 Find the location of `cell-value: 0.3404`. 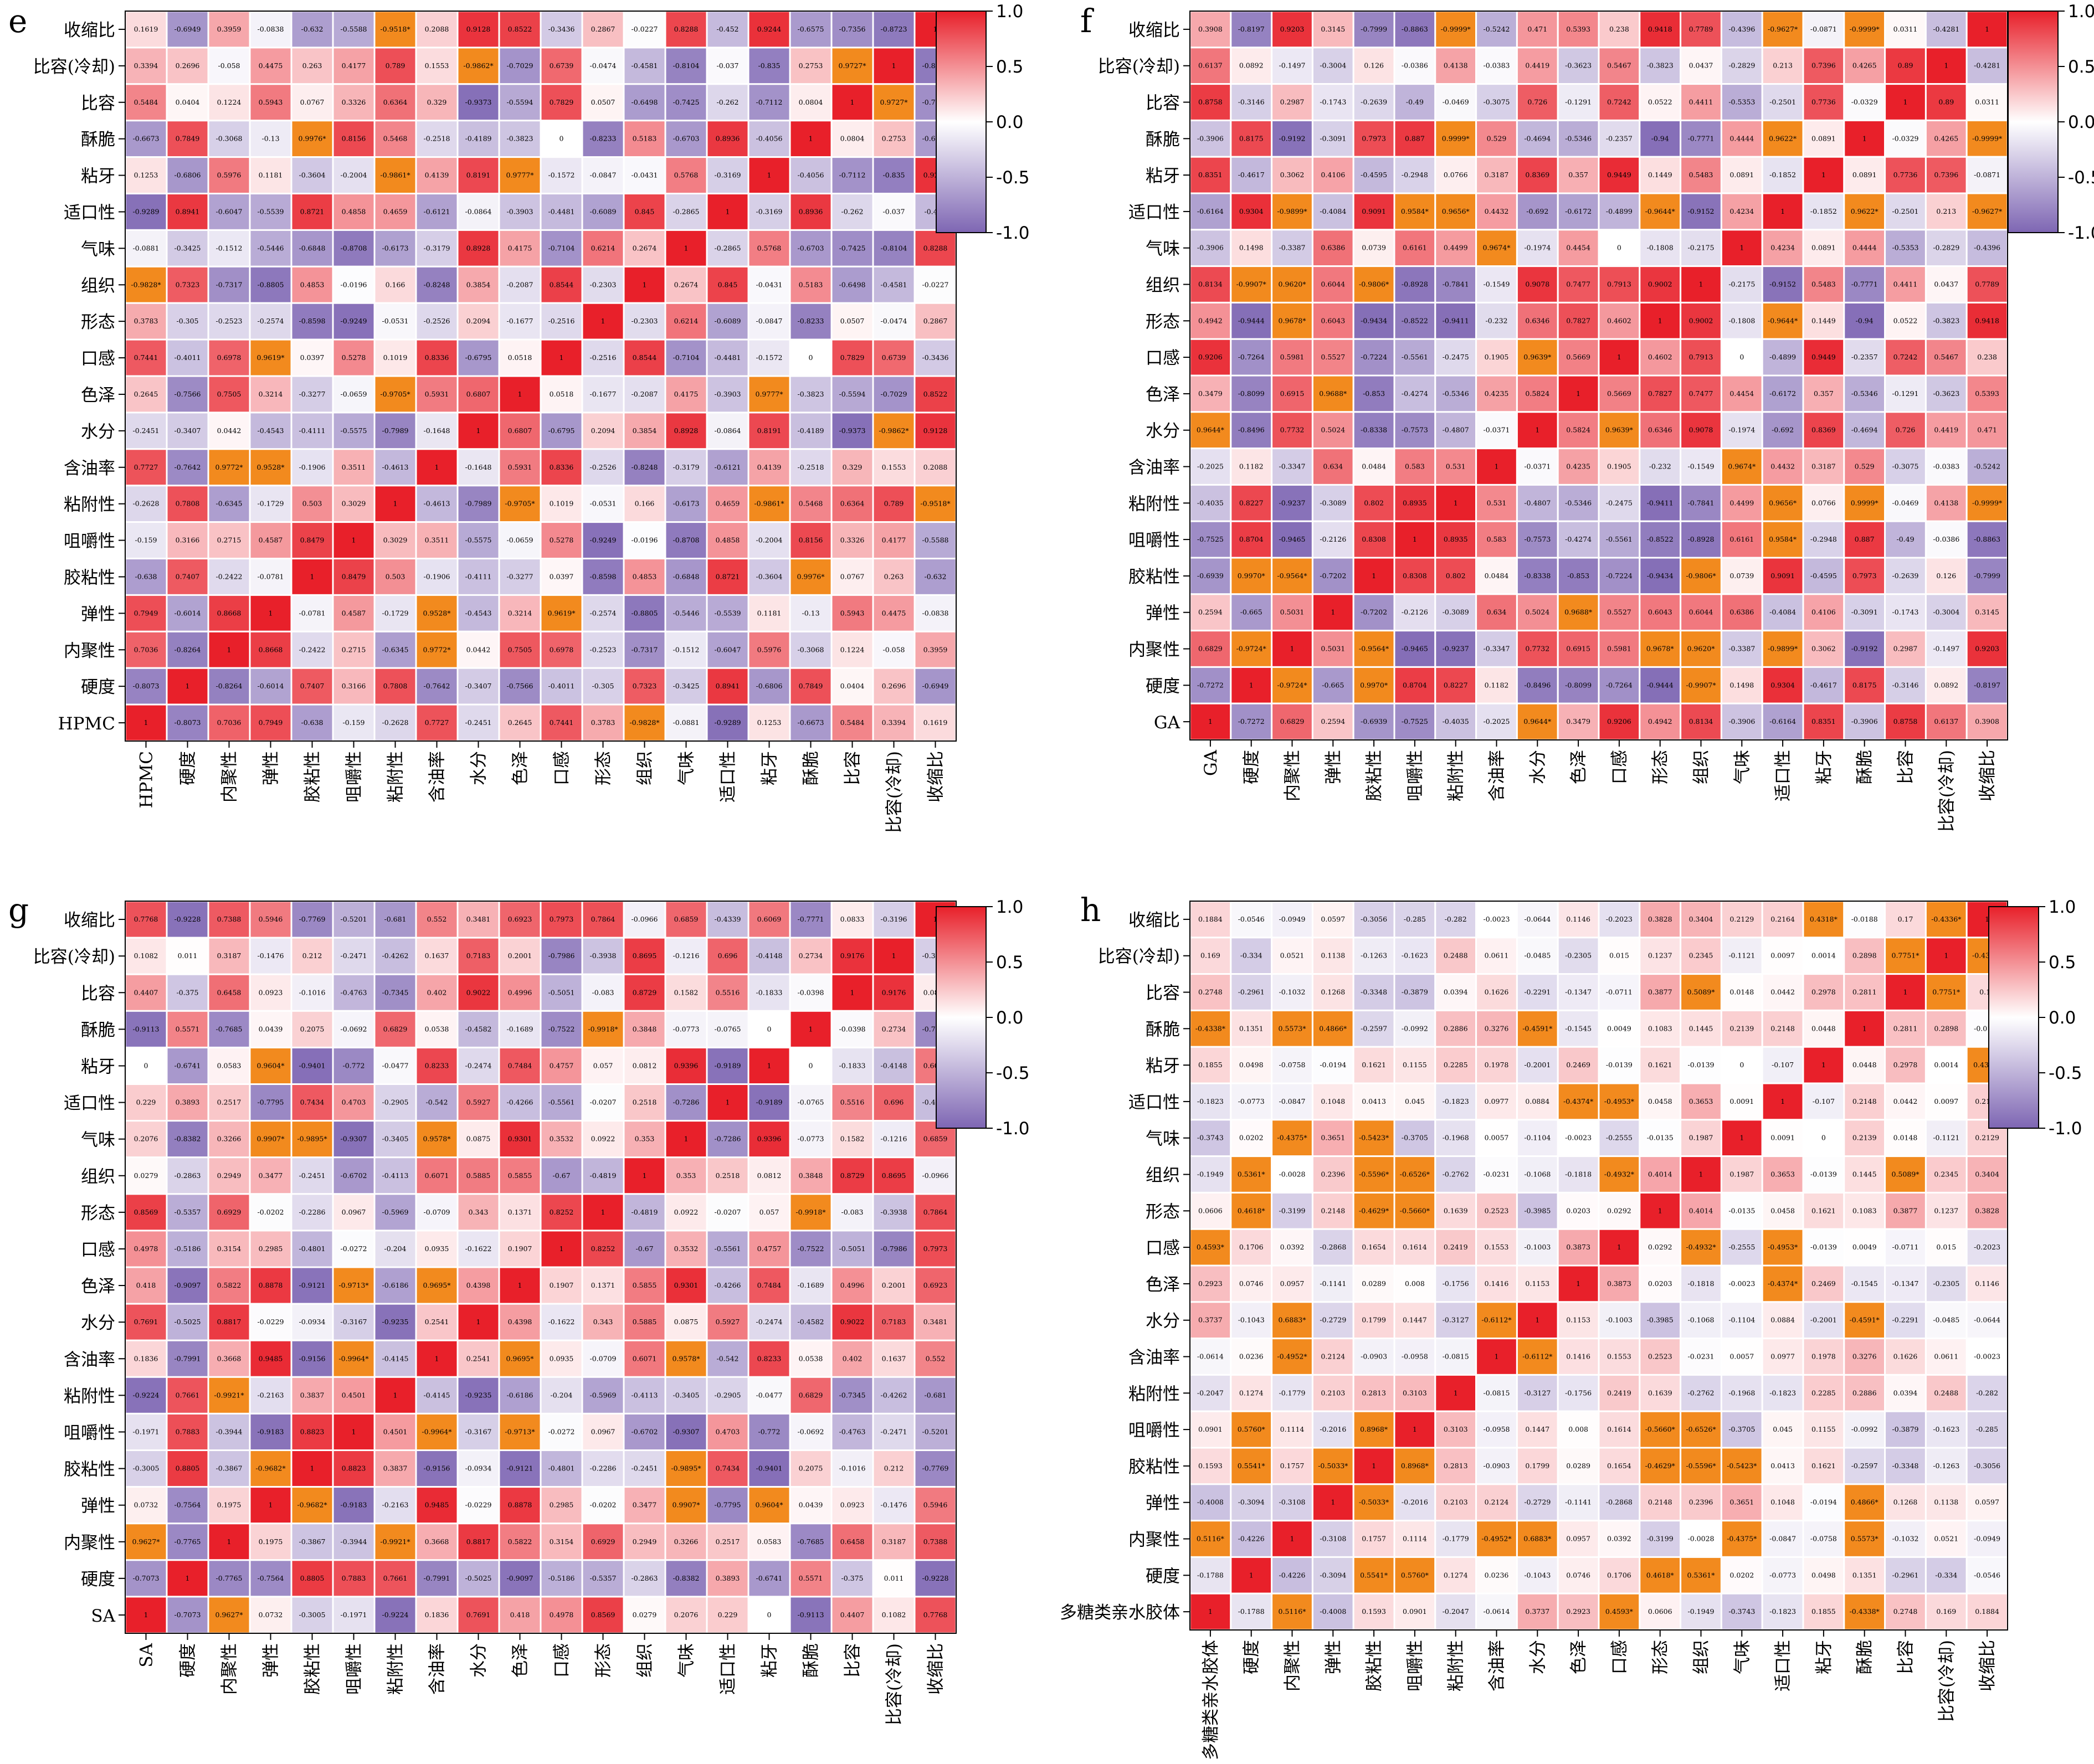

cell-value: 0.3404 is located at coordinates (1701, 919).